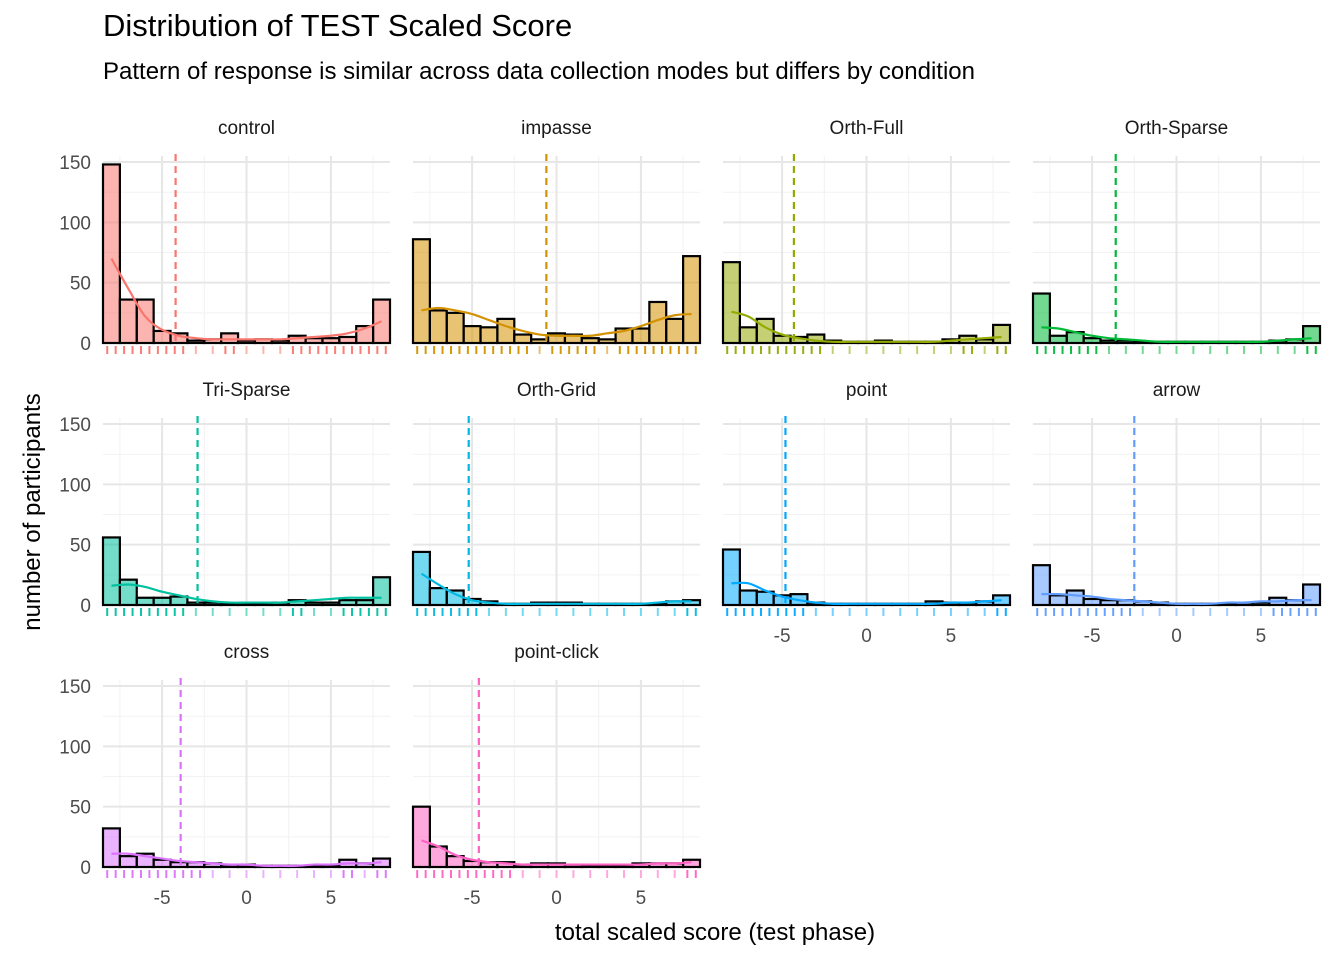  What do you see at coordinates (715, 932) in the screenshot?
I see `x-axis-title: total scaled score (test phase)` at bounding box center [715, 932].